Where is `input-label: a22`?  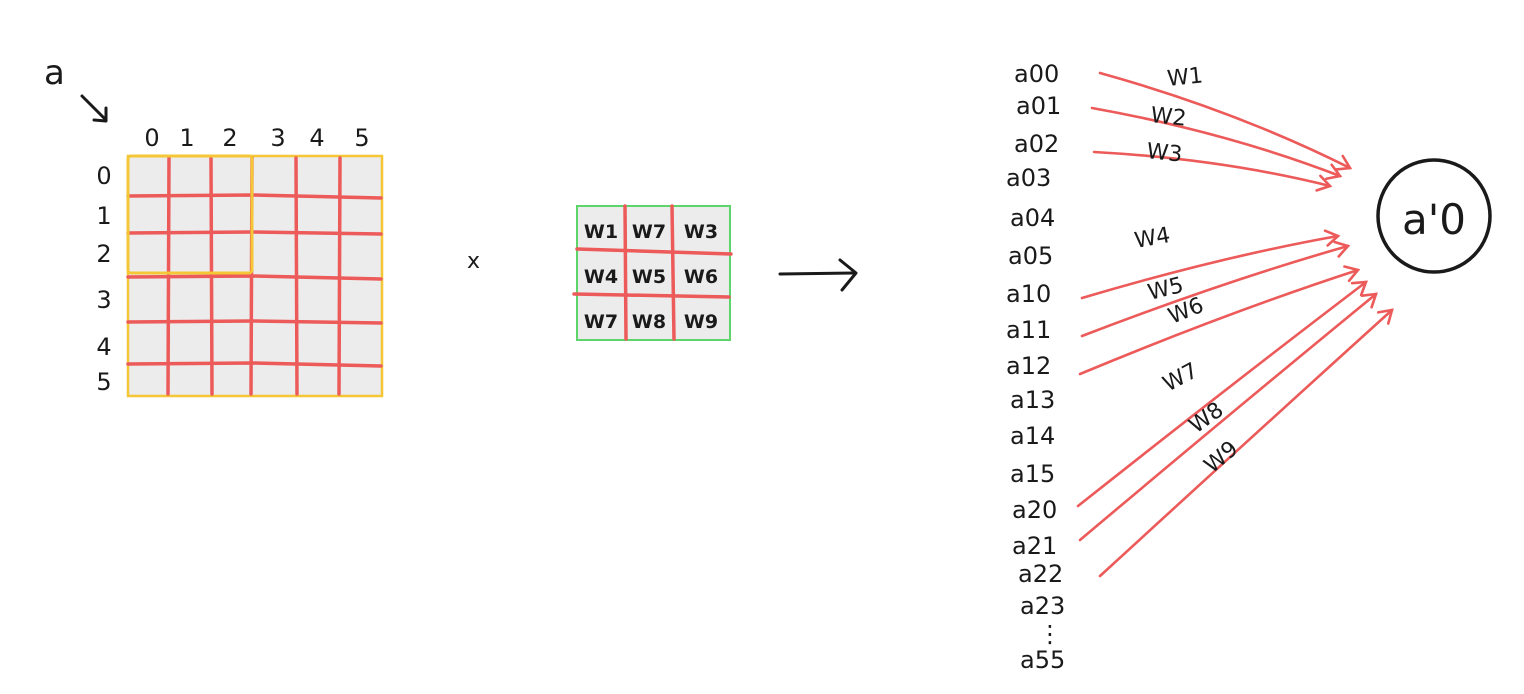 input-label: a22 is located at coordinates (1040, 574).